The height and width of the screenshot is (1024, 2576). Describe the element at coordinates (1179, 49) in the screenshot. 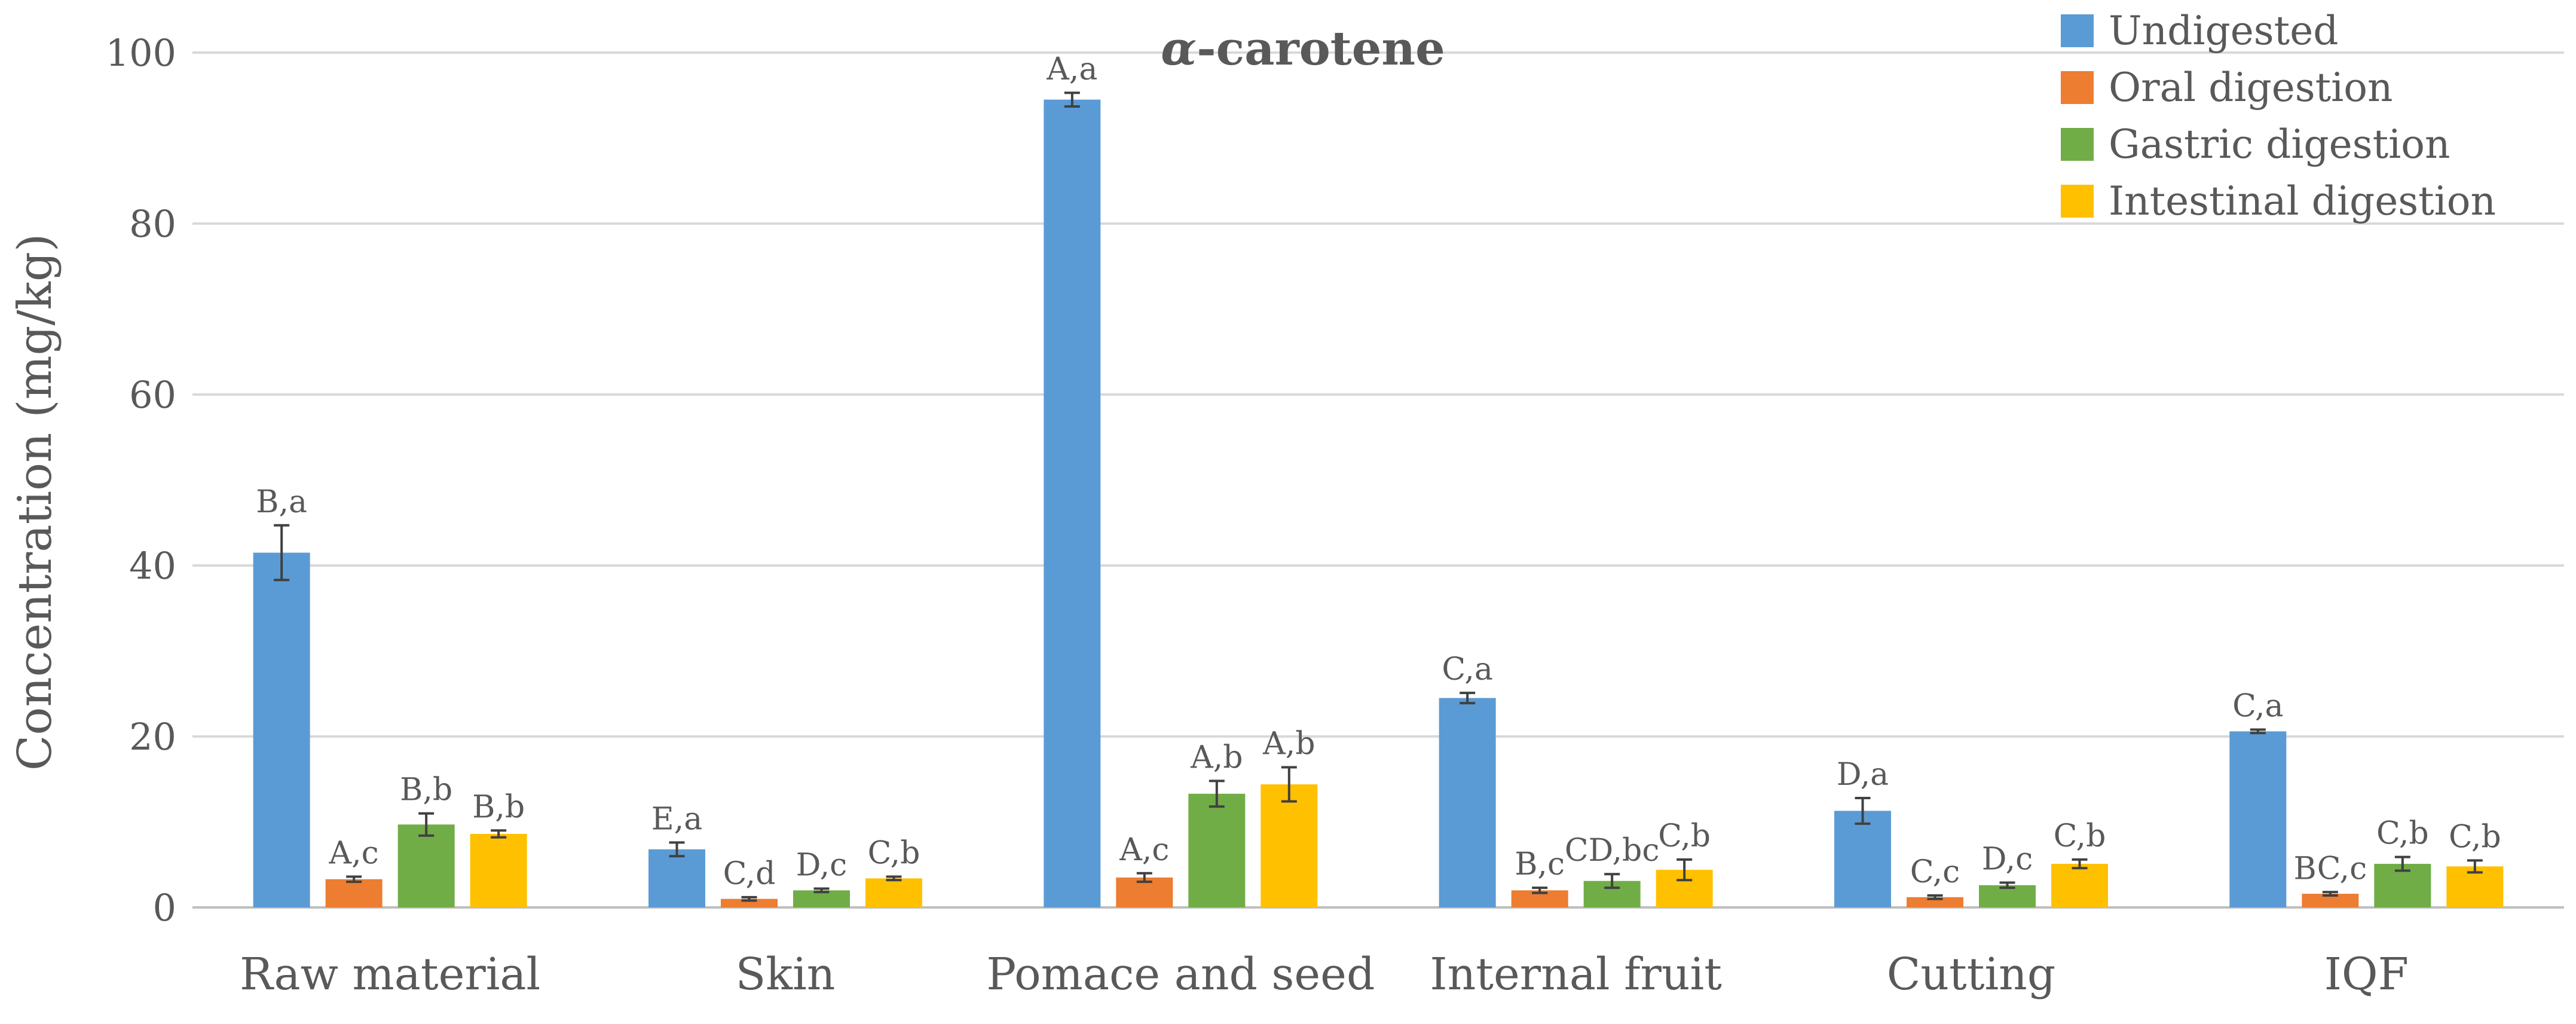

I see `chart-title-symbol: α` at that location.